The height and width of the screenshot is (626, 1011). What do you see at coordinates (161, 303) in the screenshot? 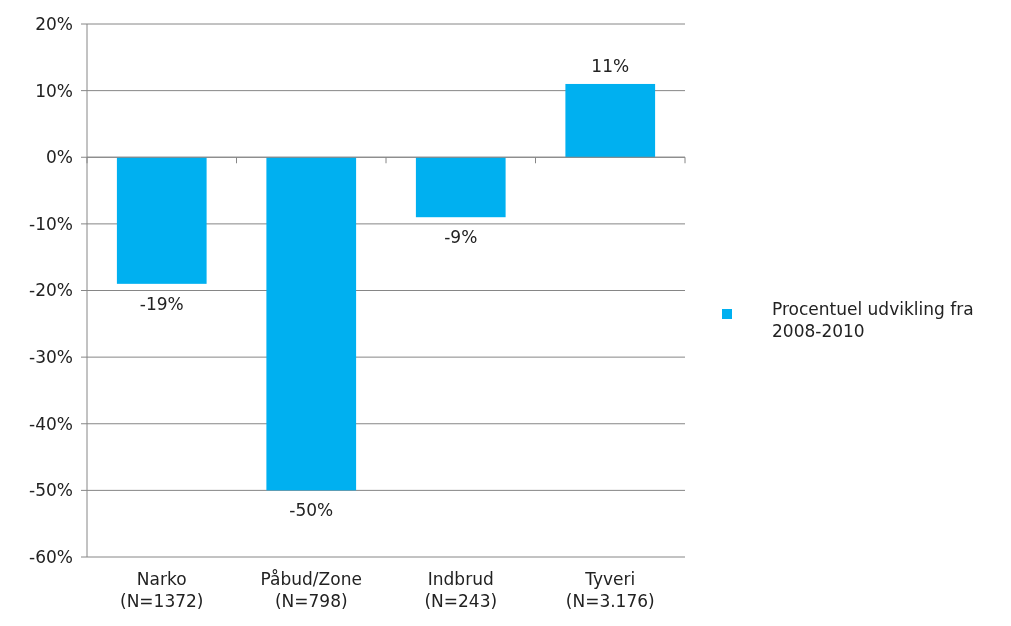
I see `data-label: -19%` at bounding box center [161, 303].